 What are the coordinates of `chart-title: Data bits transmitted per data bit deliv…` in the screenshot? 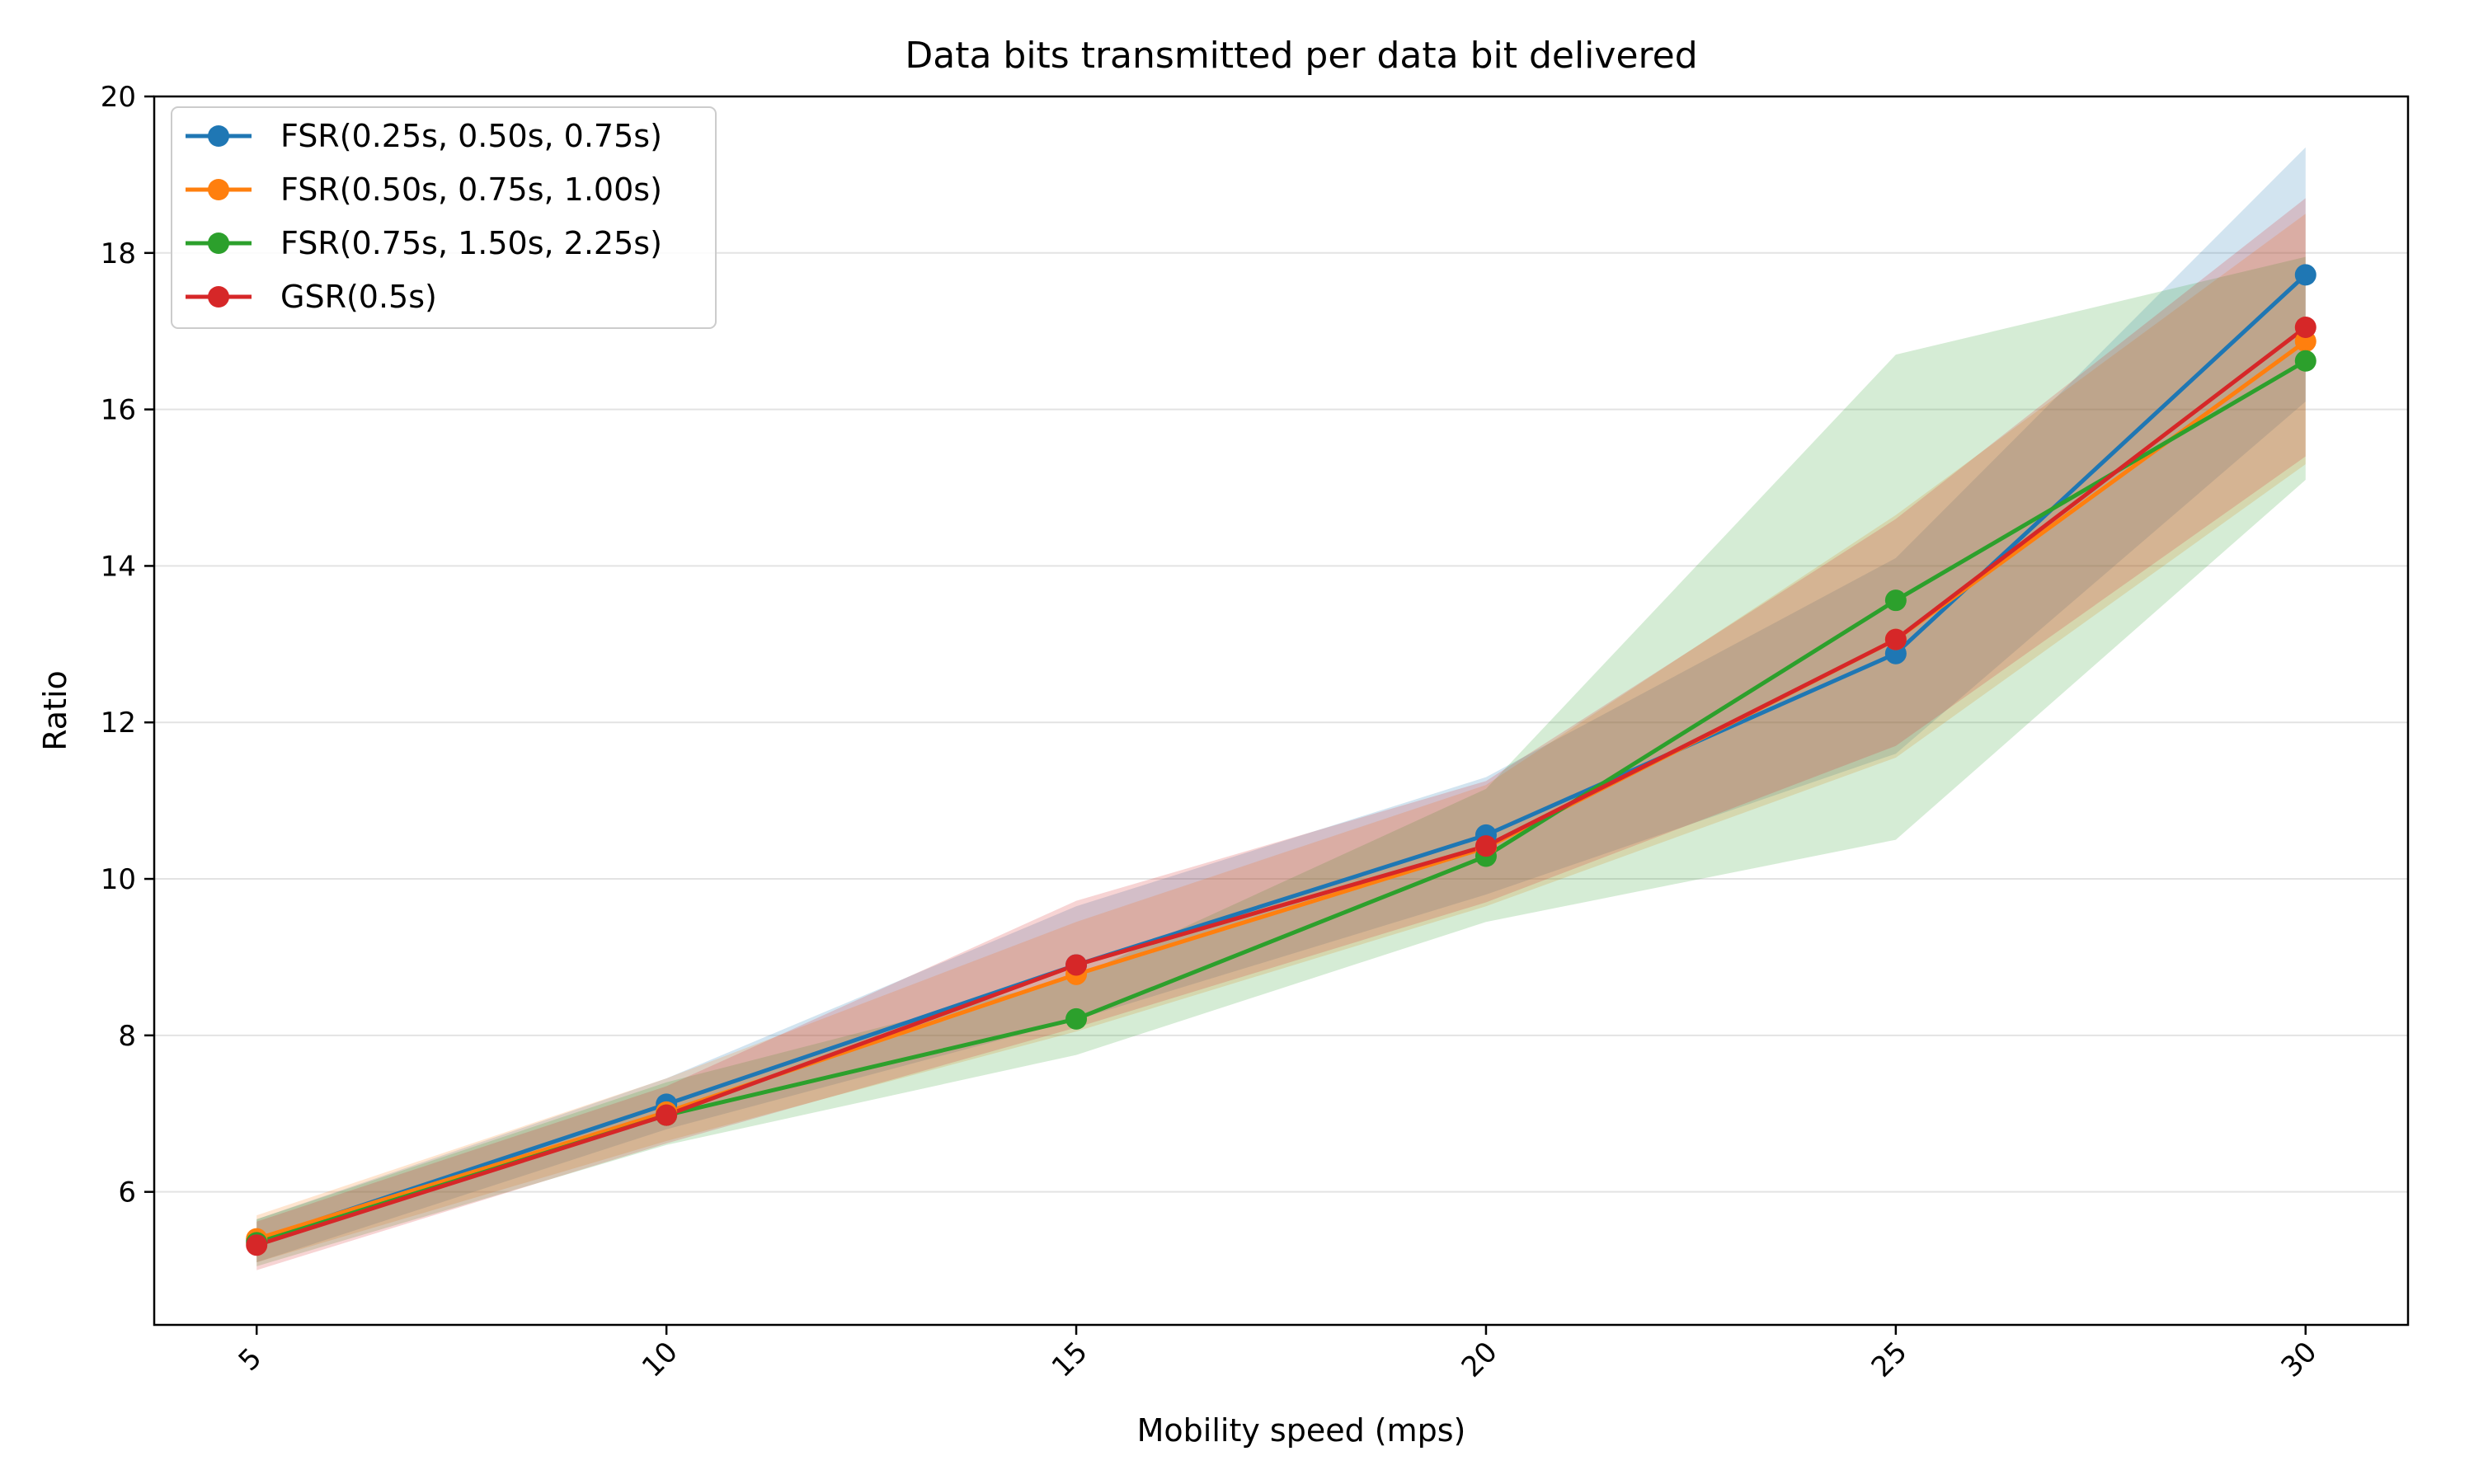 It's located at (1301, 56).